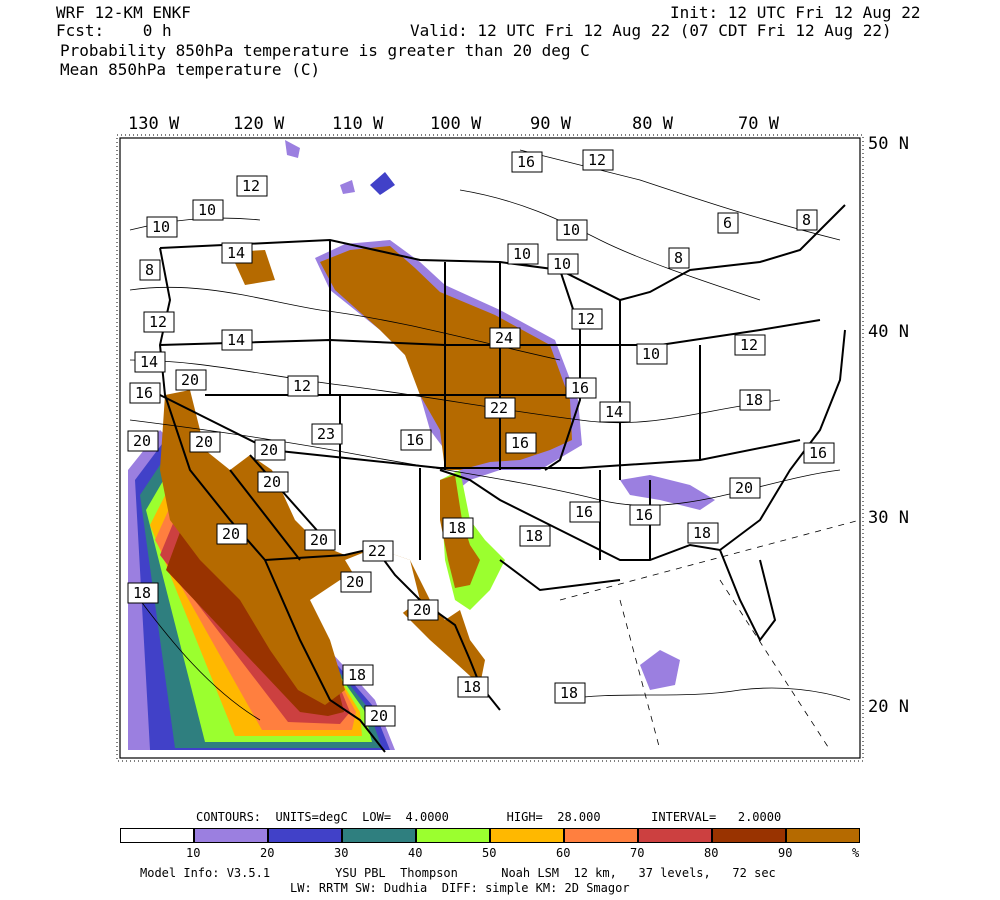  What do you see at coordinates (347, 187) in the screenshot?
I see `prob-shade-10-north` at bounding box center [347, 187].